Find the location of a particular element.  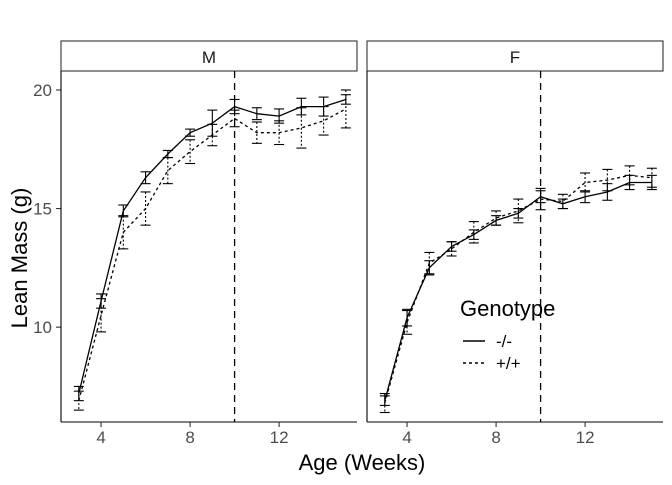

y-tick-label: 15 is located at coordinates (42, 209).